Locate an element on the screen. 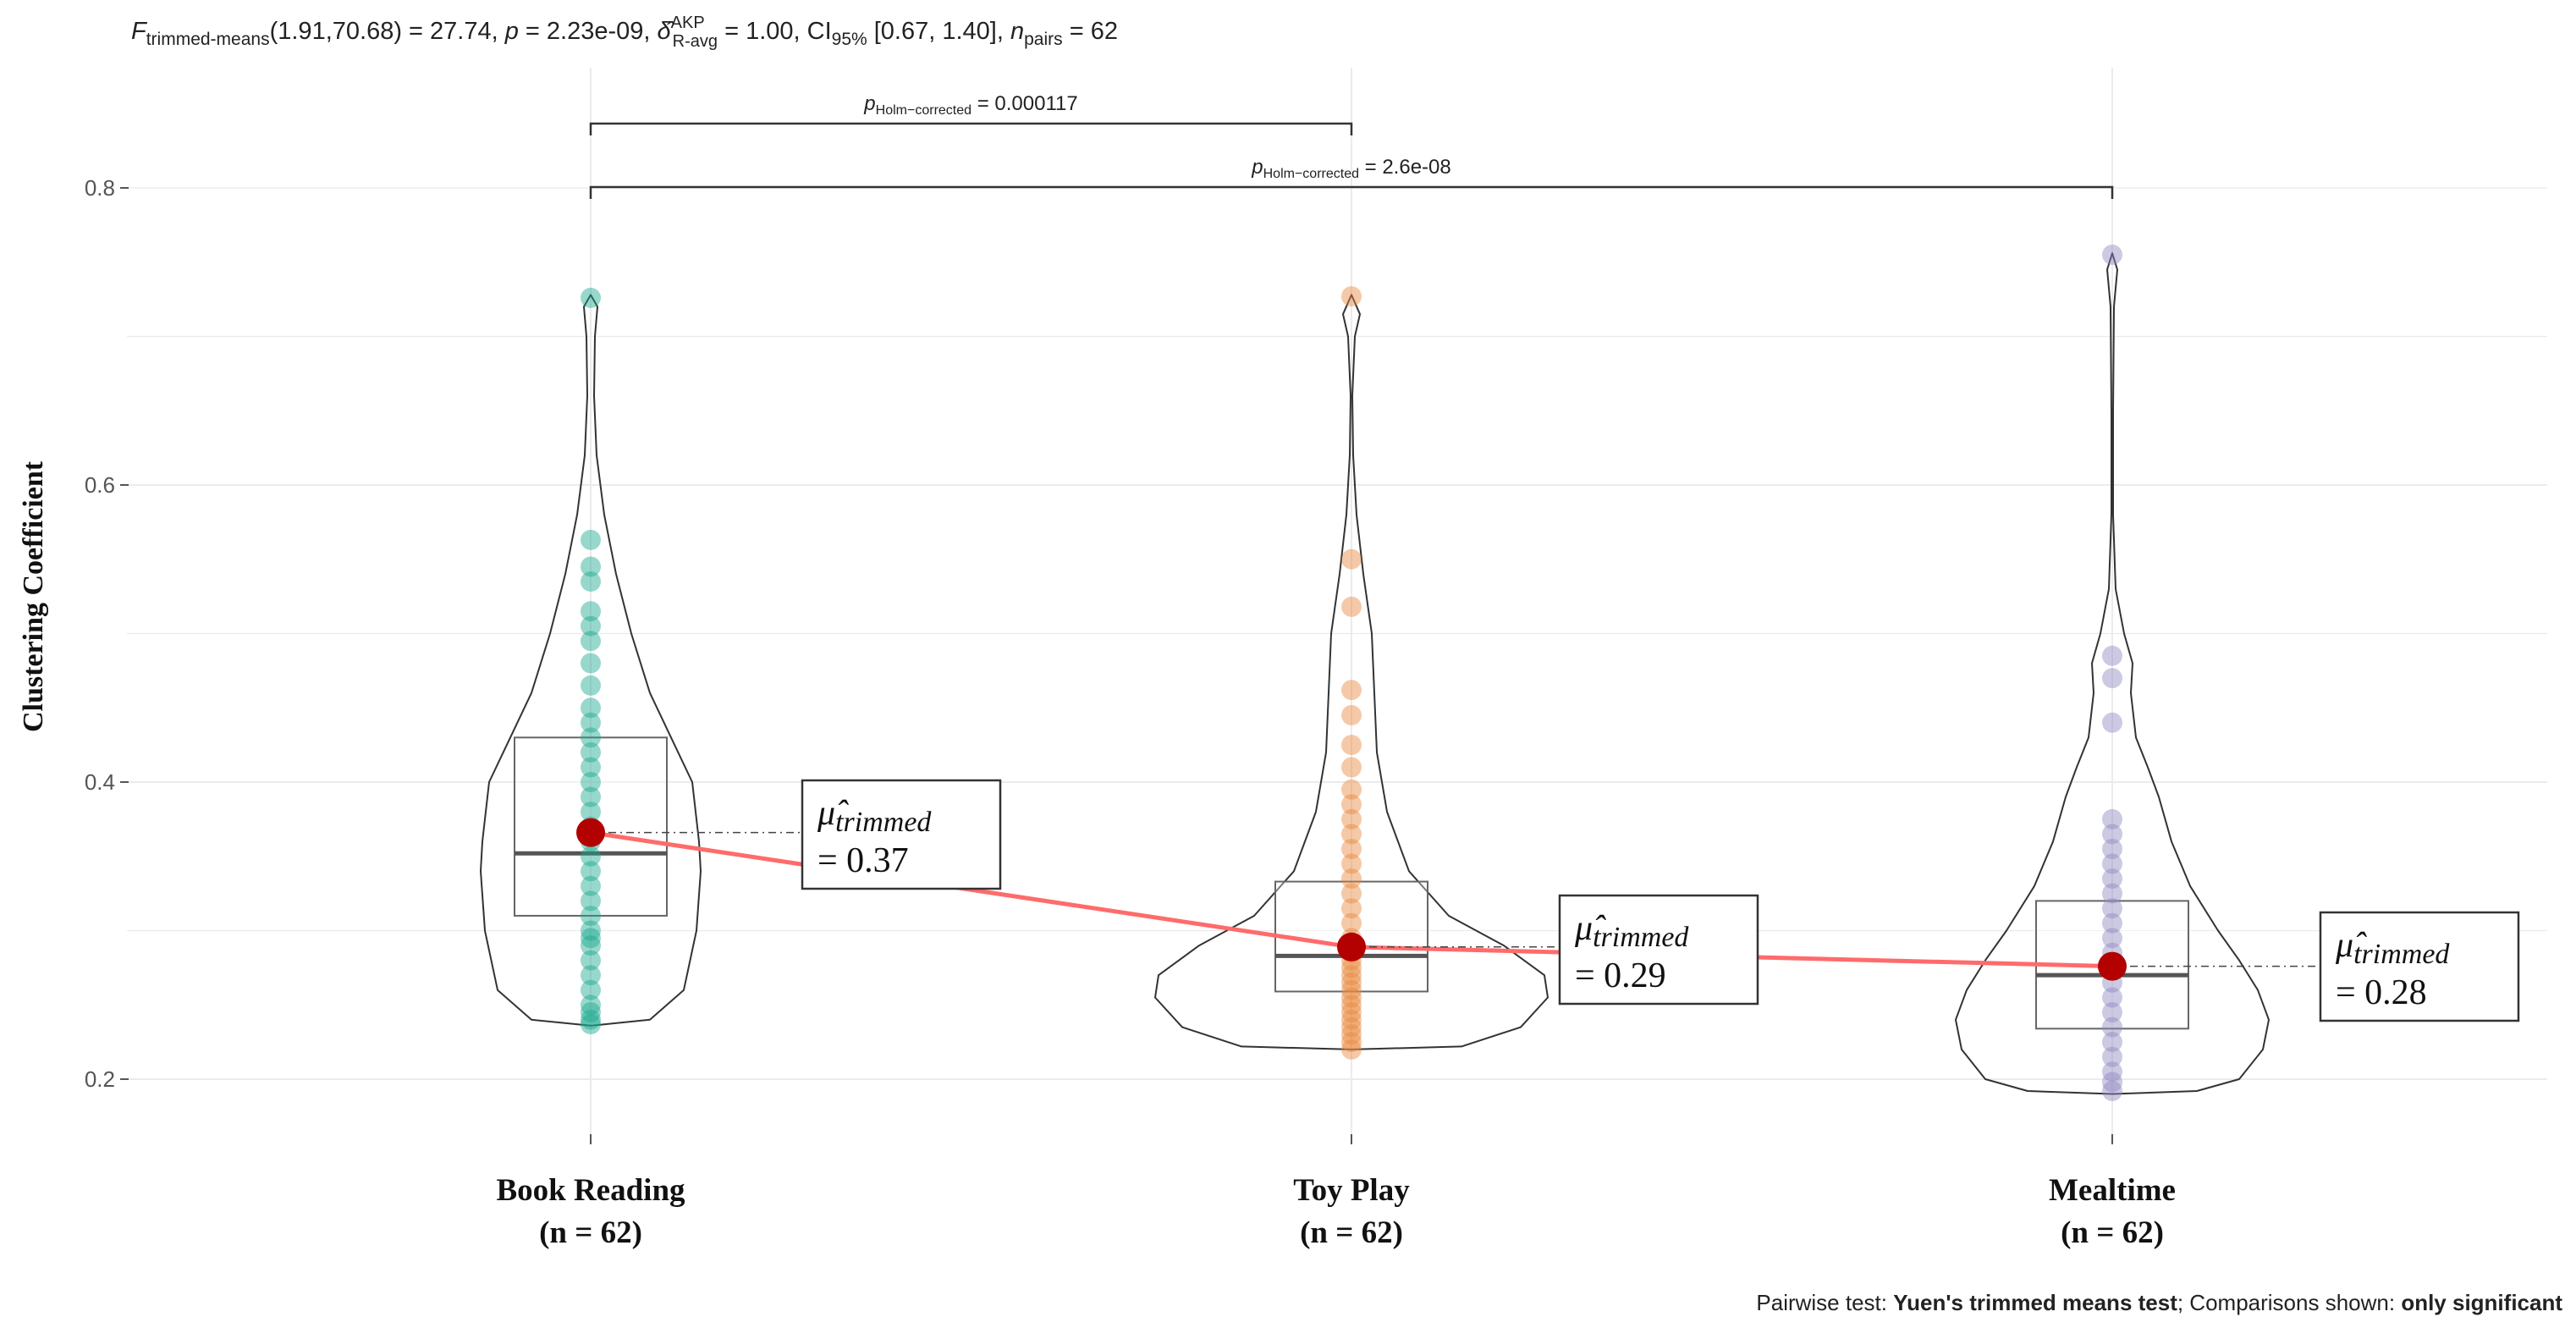  subtitle-df: (1.91,70.68) = 27.74, is located at coordinates (387, 32).